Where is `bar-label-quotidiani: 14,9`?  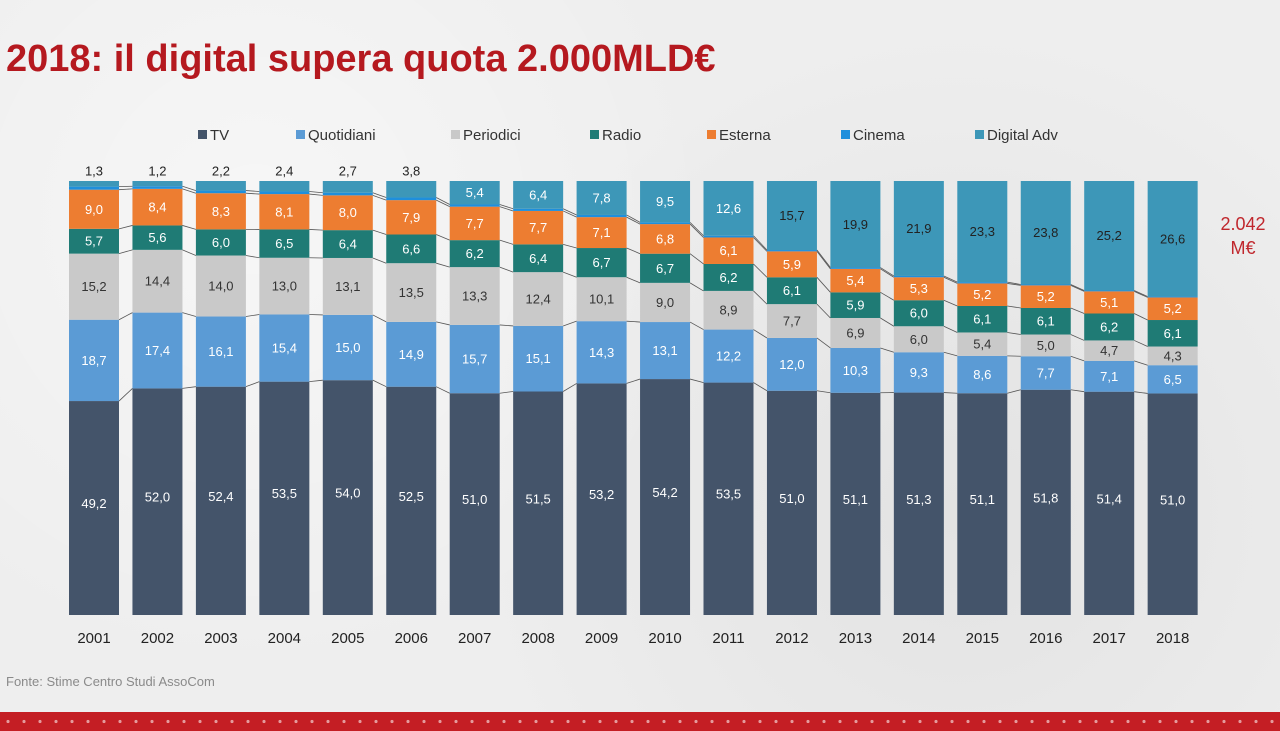
bar-label-quotidiani: 14,9 is located at coordinates (411, 354).